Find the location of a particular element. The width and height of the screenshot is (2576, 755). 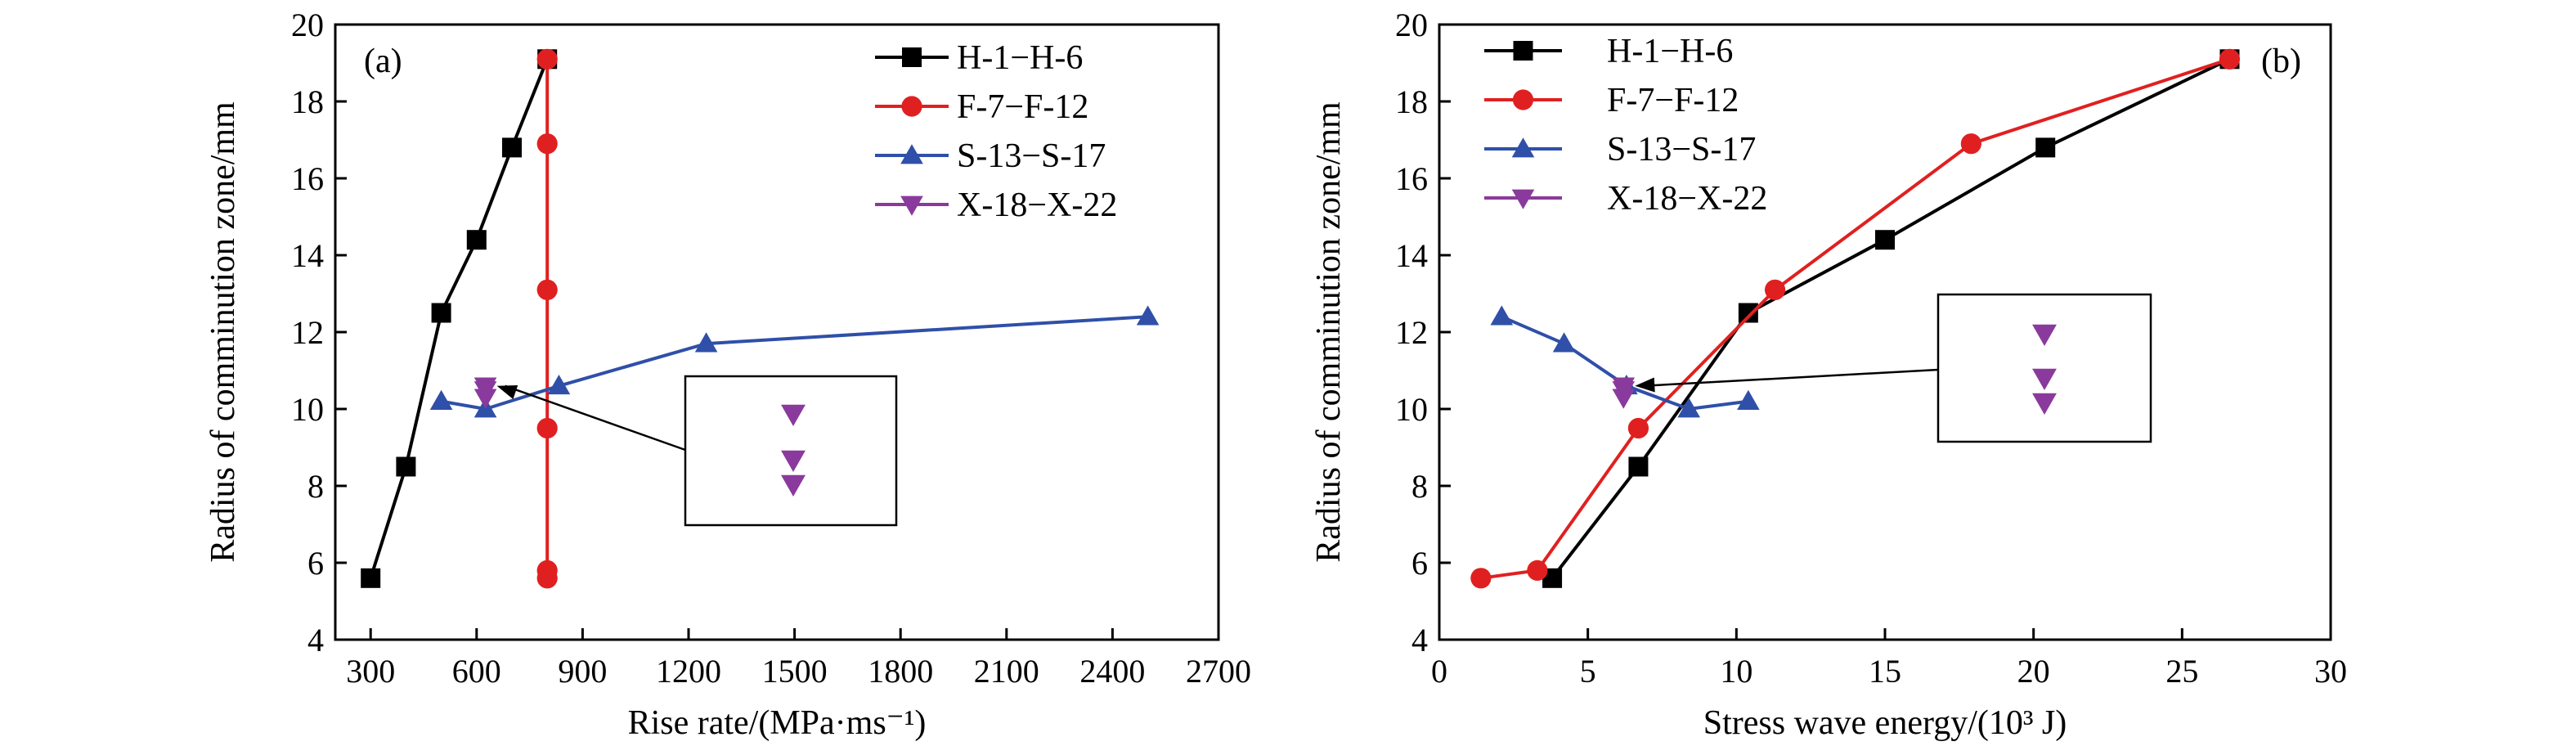

x-axis-title-b: Stress wave energy/(10³ J) is located at coordinates (1885, 723).